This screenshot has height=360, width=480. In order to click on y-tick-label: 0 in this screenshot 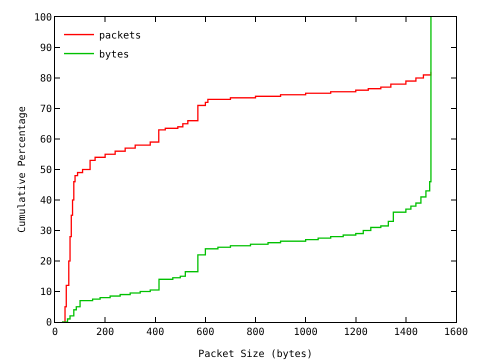, I will do `click(49, 323)`.